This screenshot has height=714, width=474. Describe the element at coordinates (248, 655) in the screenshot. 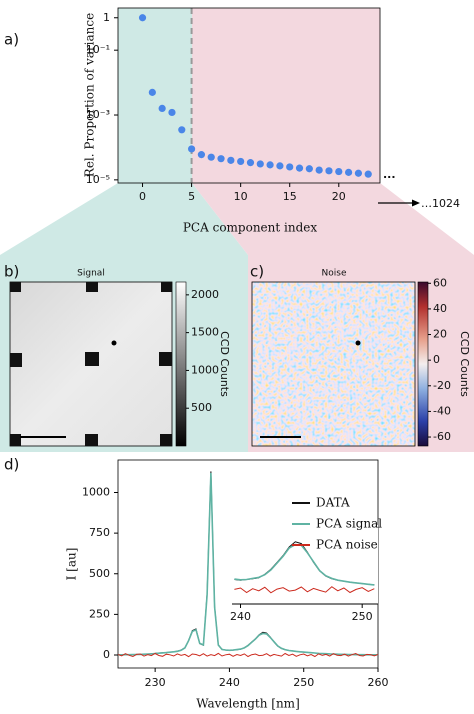

I see `series-line` at that location.